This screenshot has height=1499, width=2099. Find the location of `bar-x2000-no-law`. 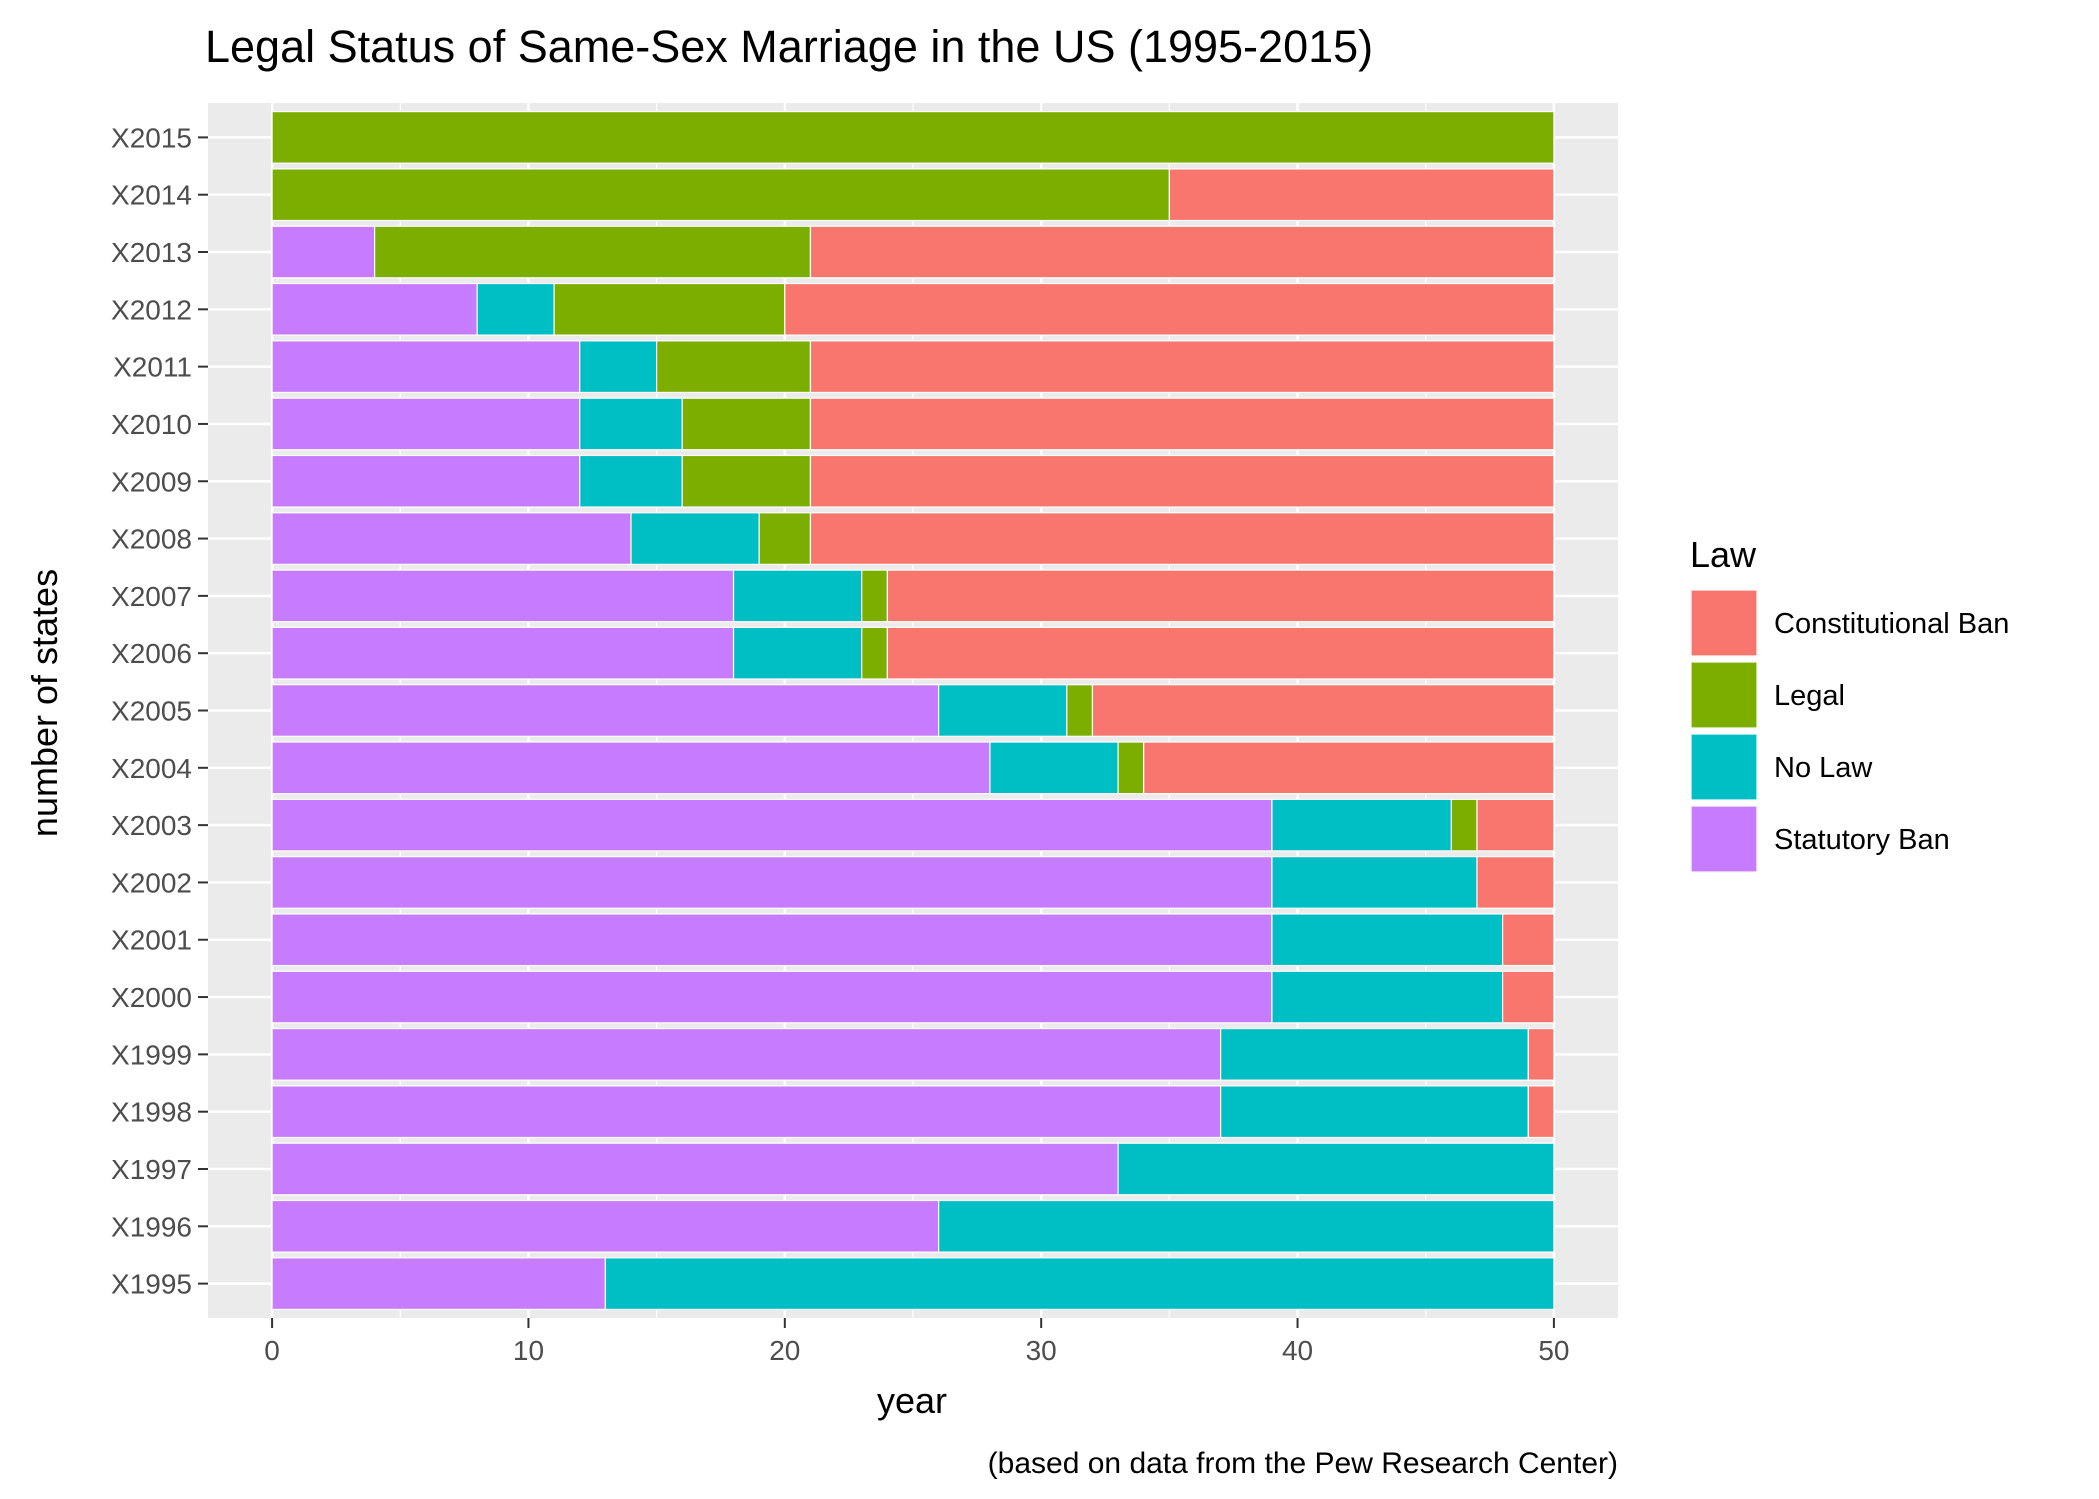

bar-x2000-no-law is located at coordinates (1387, 997).